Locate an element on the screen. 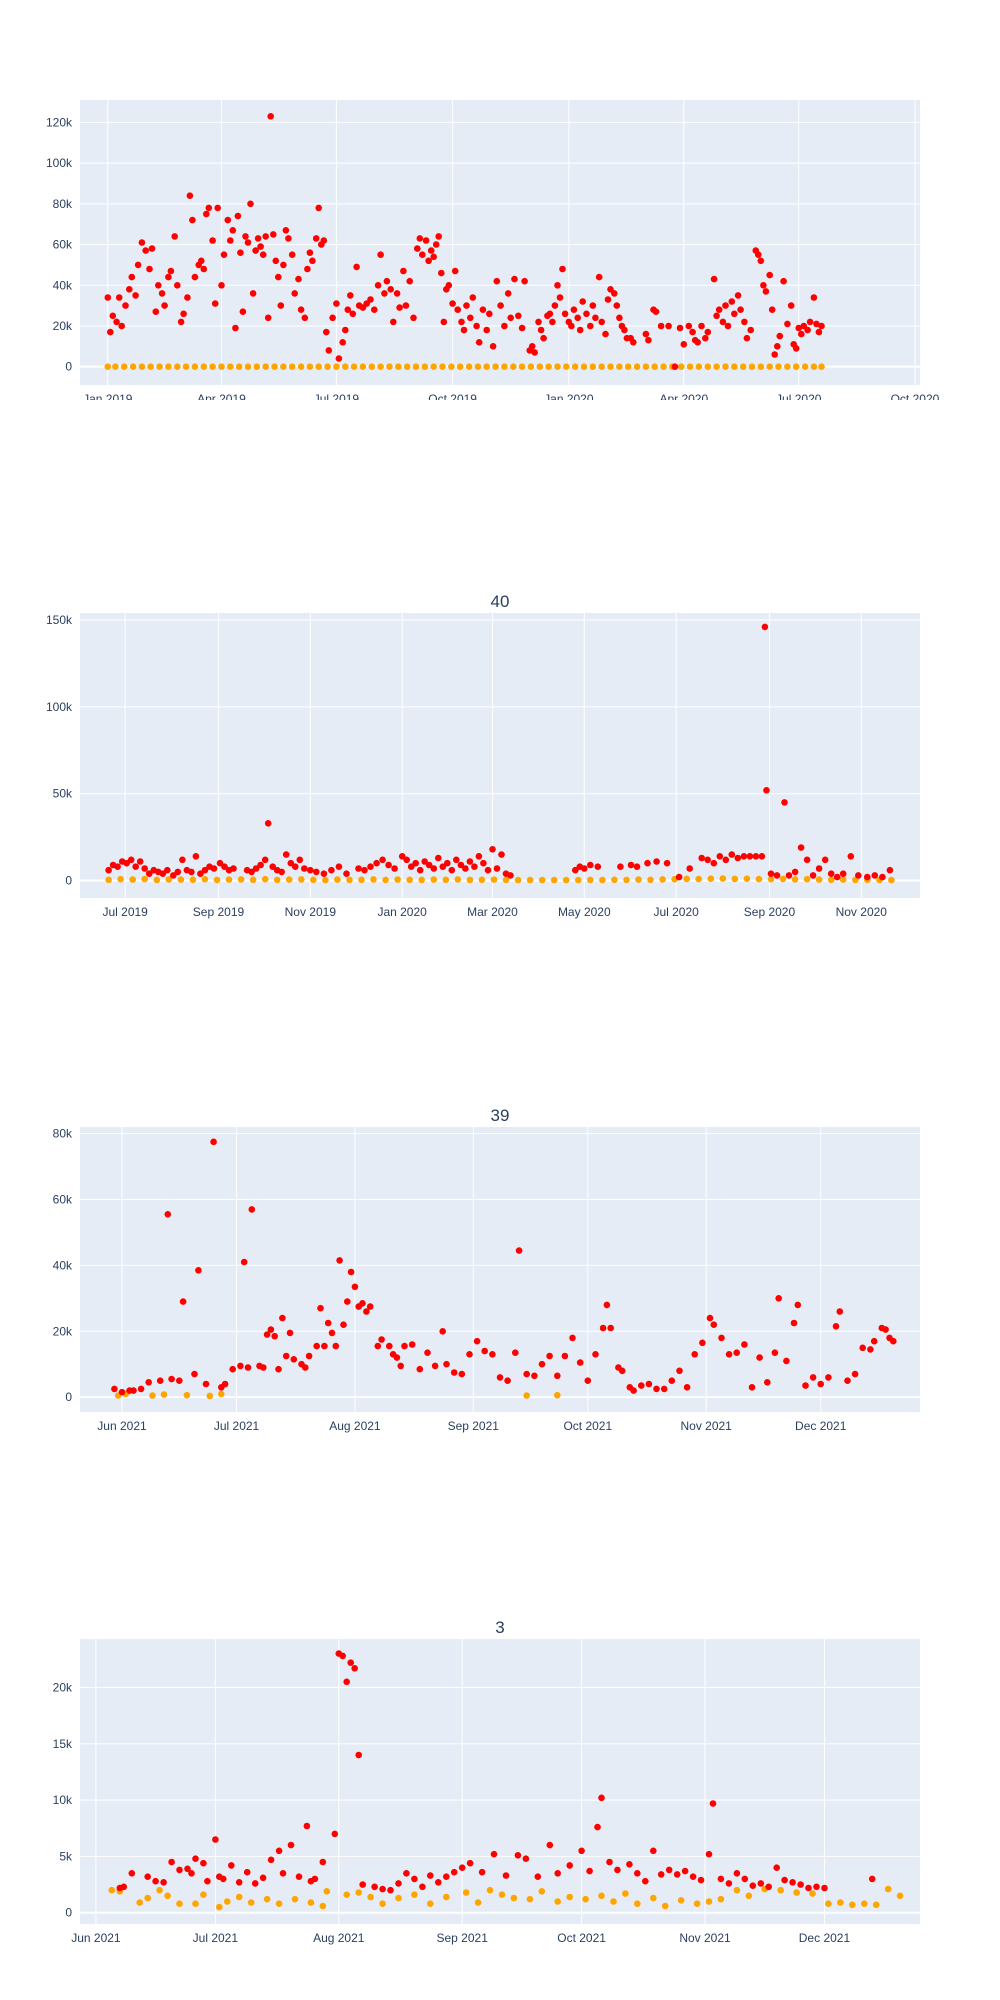  y-tick-label: 20k is located at coordinates (63, 1687).